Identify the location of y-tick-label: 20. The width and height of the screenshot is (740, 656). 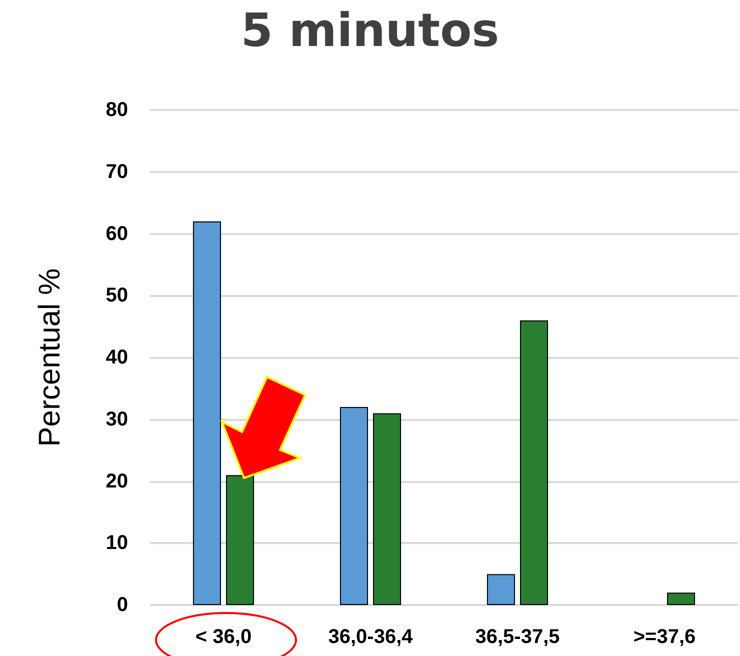
(117, 481).